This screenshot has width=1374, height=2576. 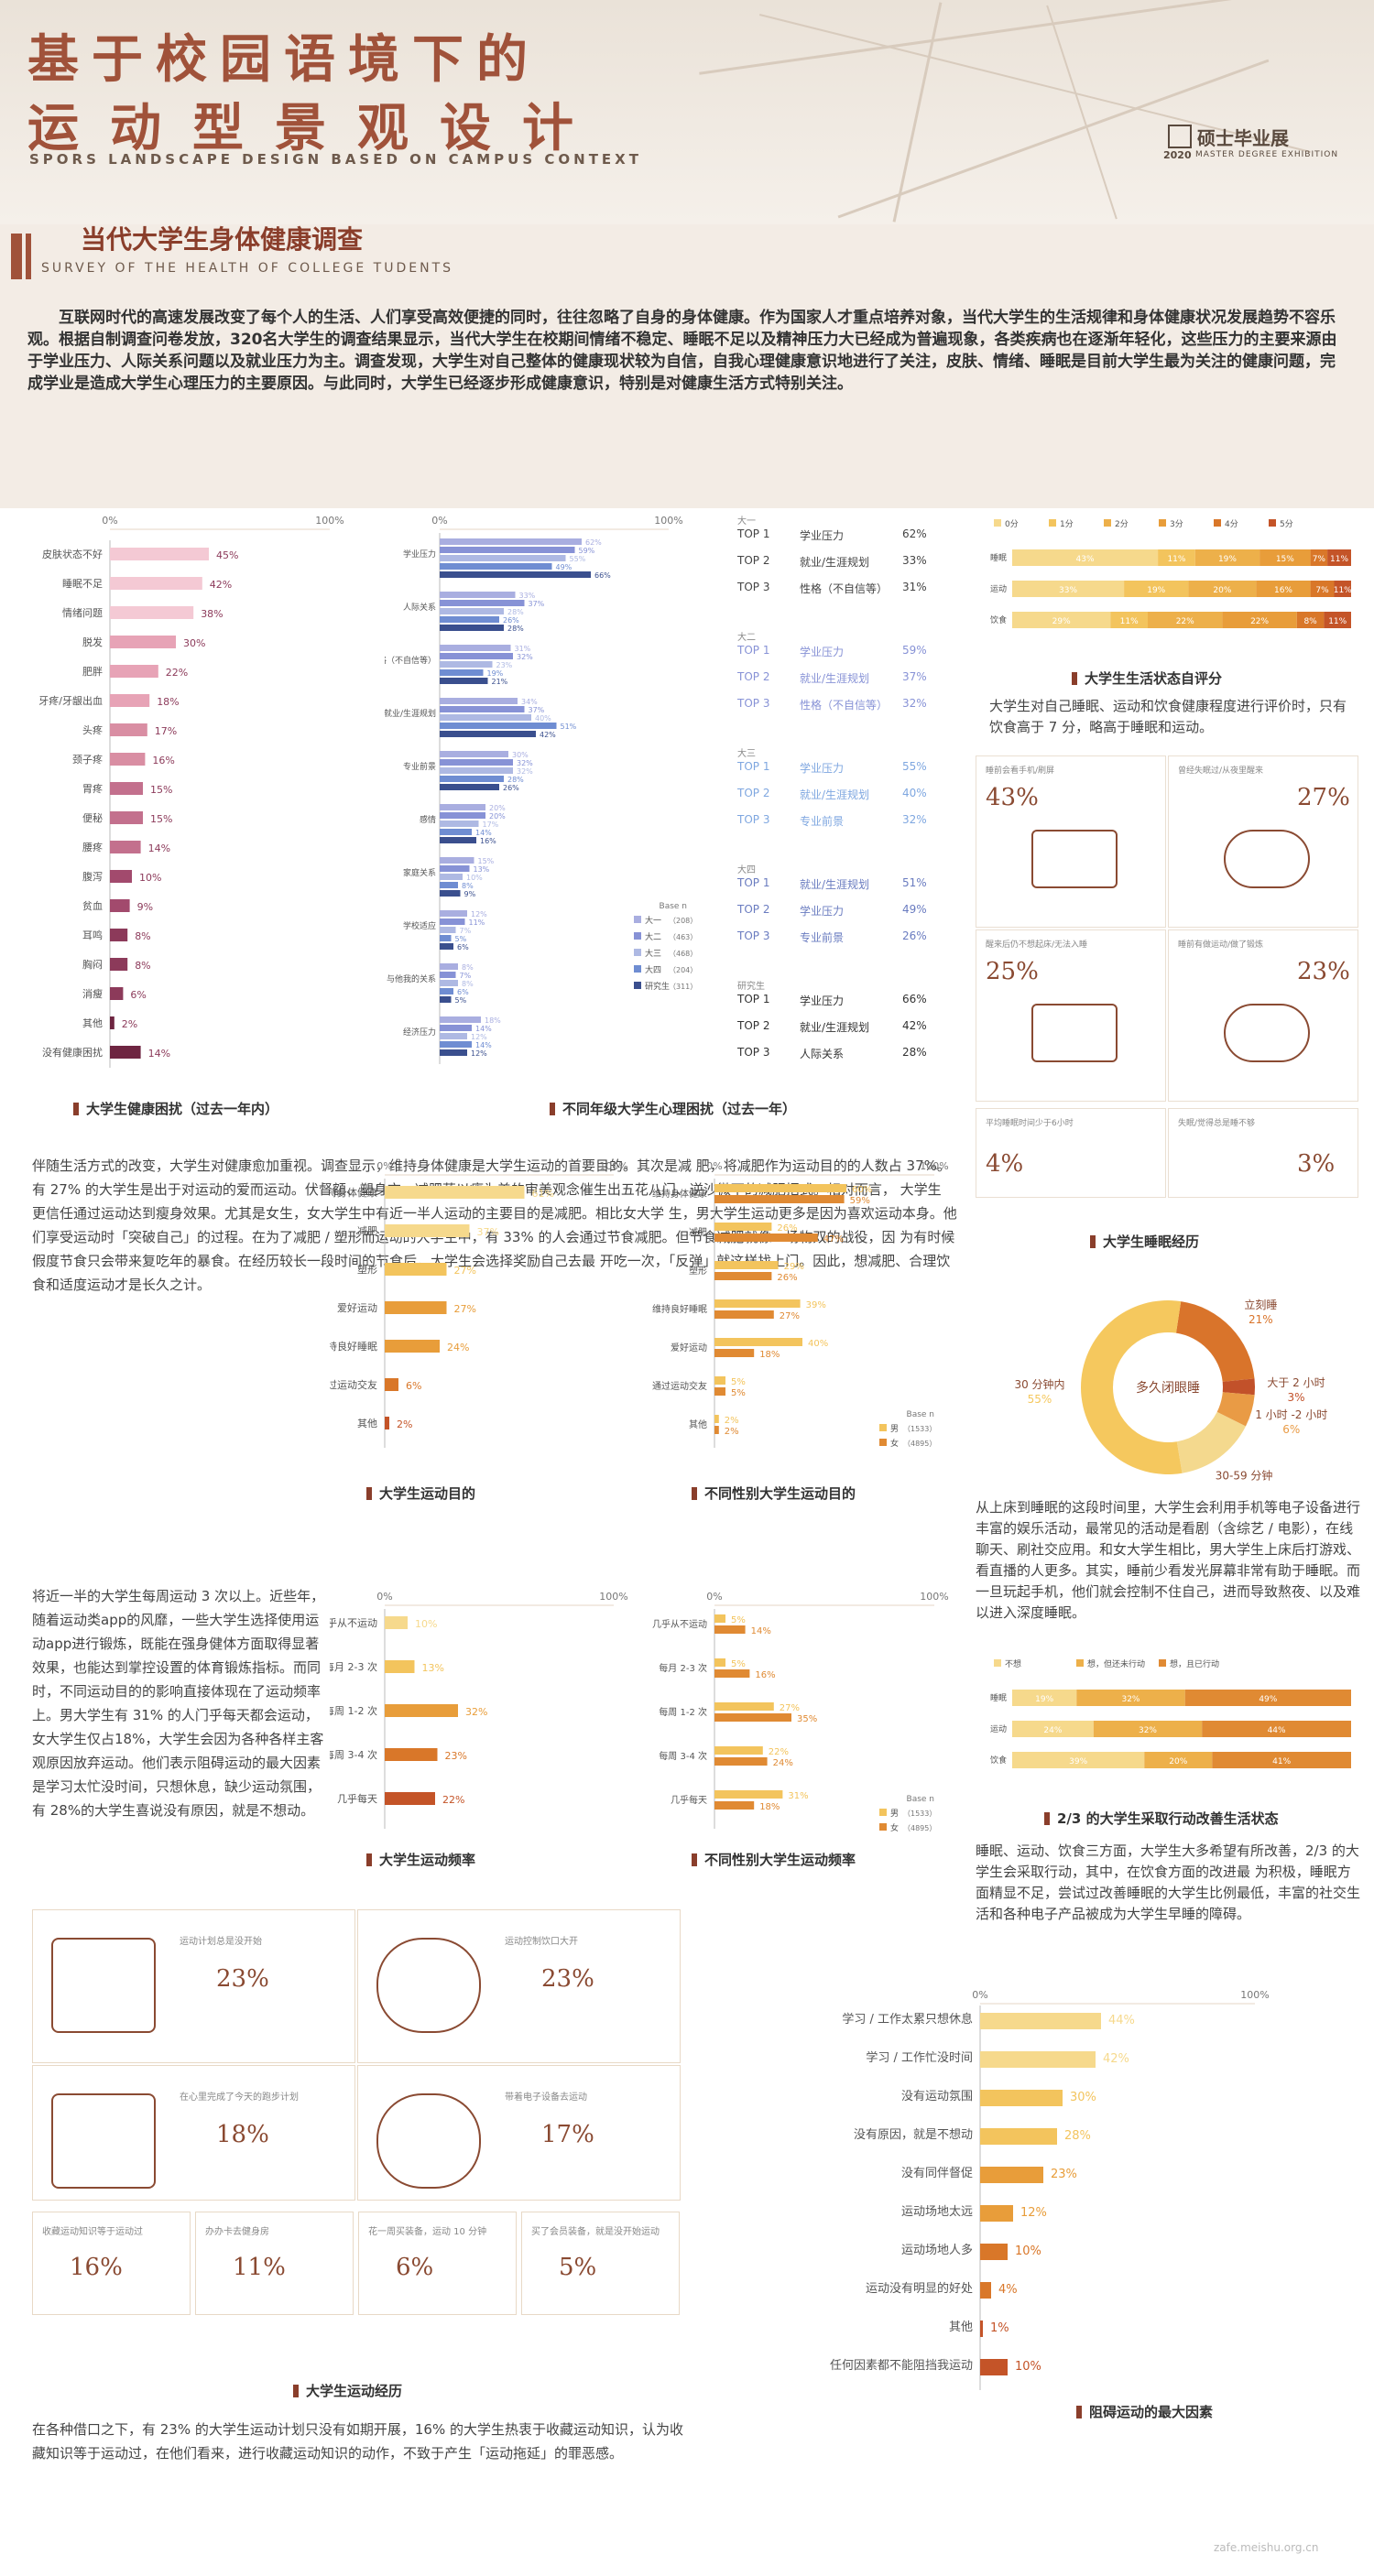 I want to click on bar-value-label: 6%, so click(x=414, y=1386).